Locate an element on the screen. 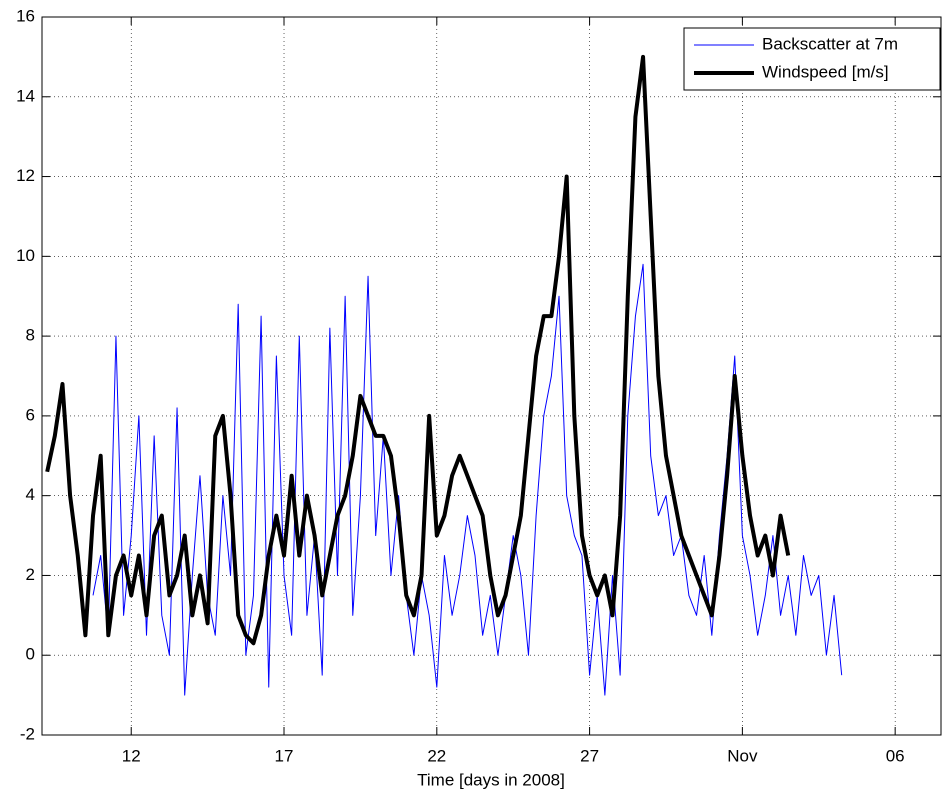 This screenshot has width=943, height=794. y-tick-label: 10 is located at coordinates (25, 255).